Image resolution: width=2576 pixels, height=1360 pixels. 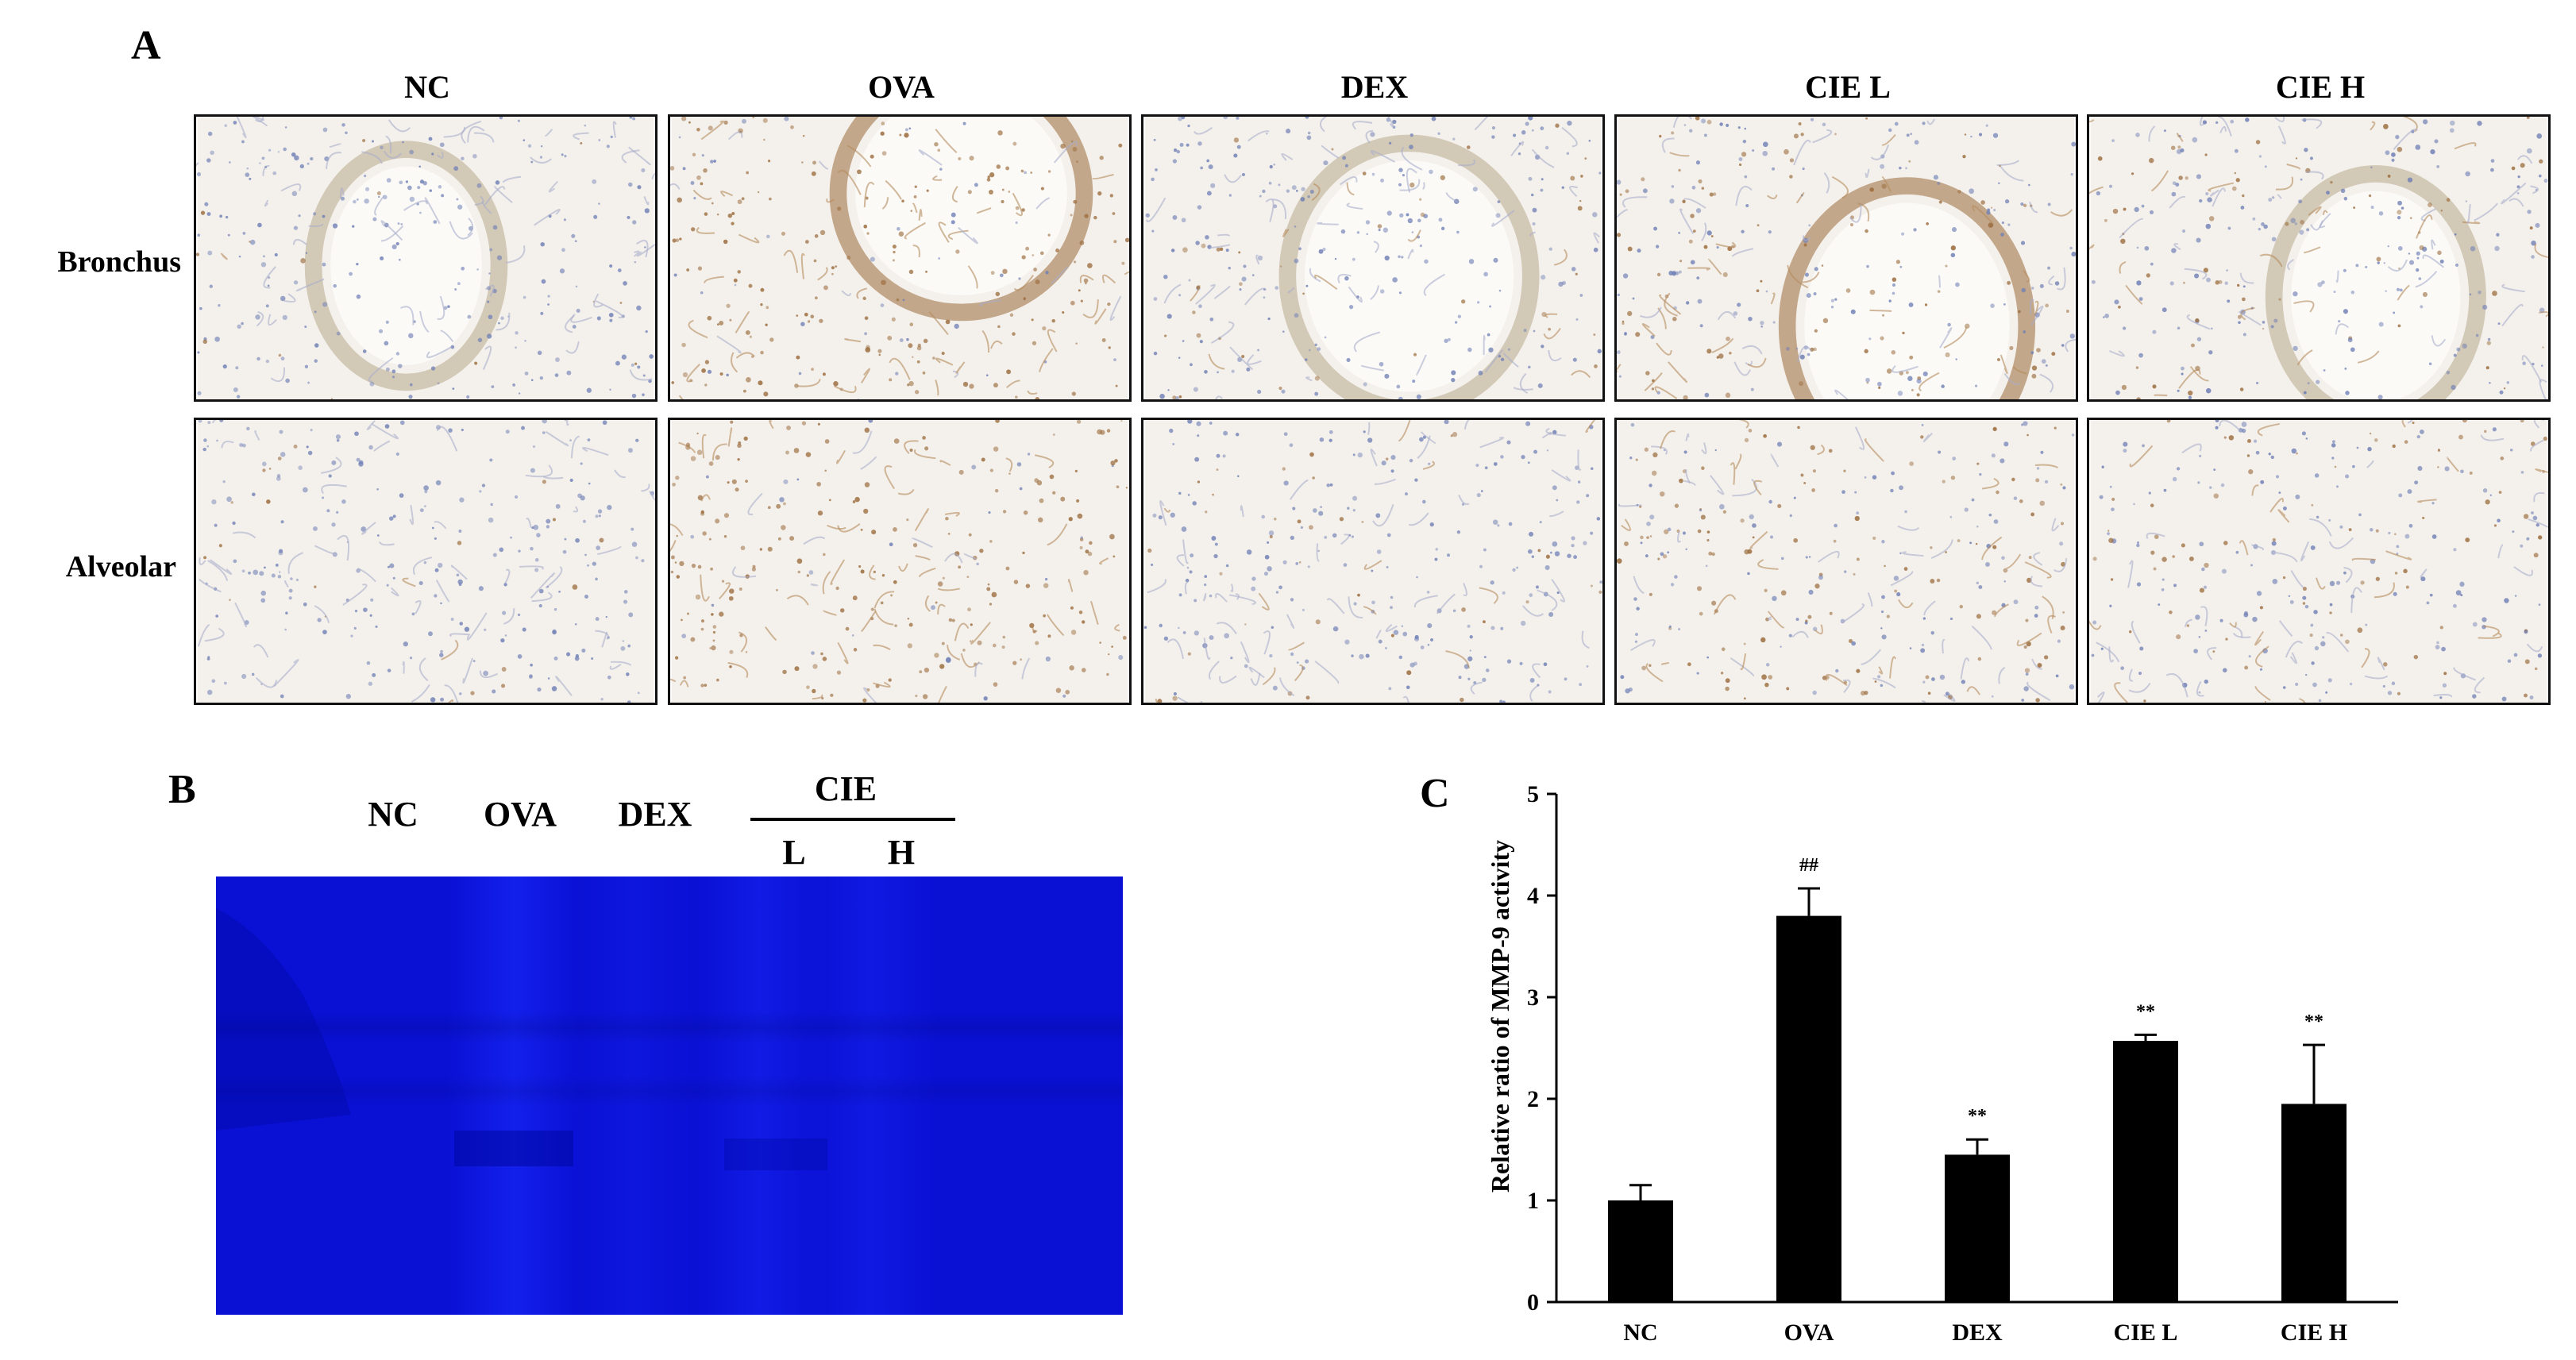 I want to click on y-tick-label: 4, so click(x=1533, y=896).